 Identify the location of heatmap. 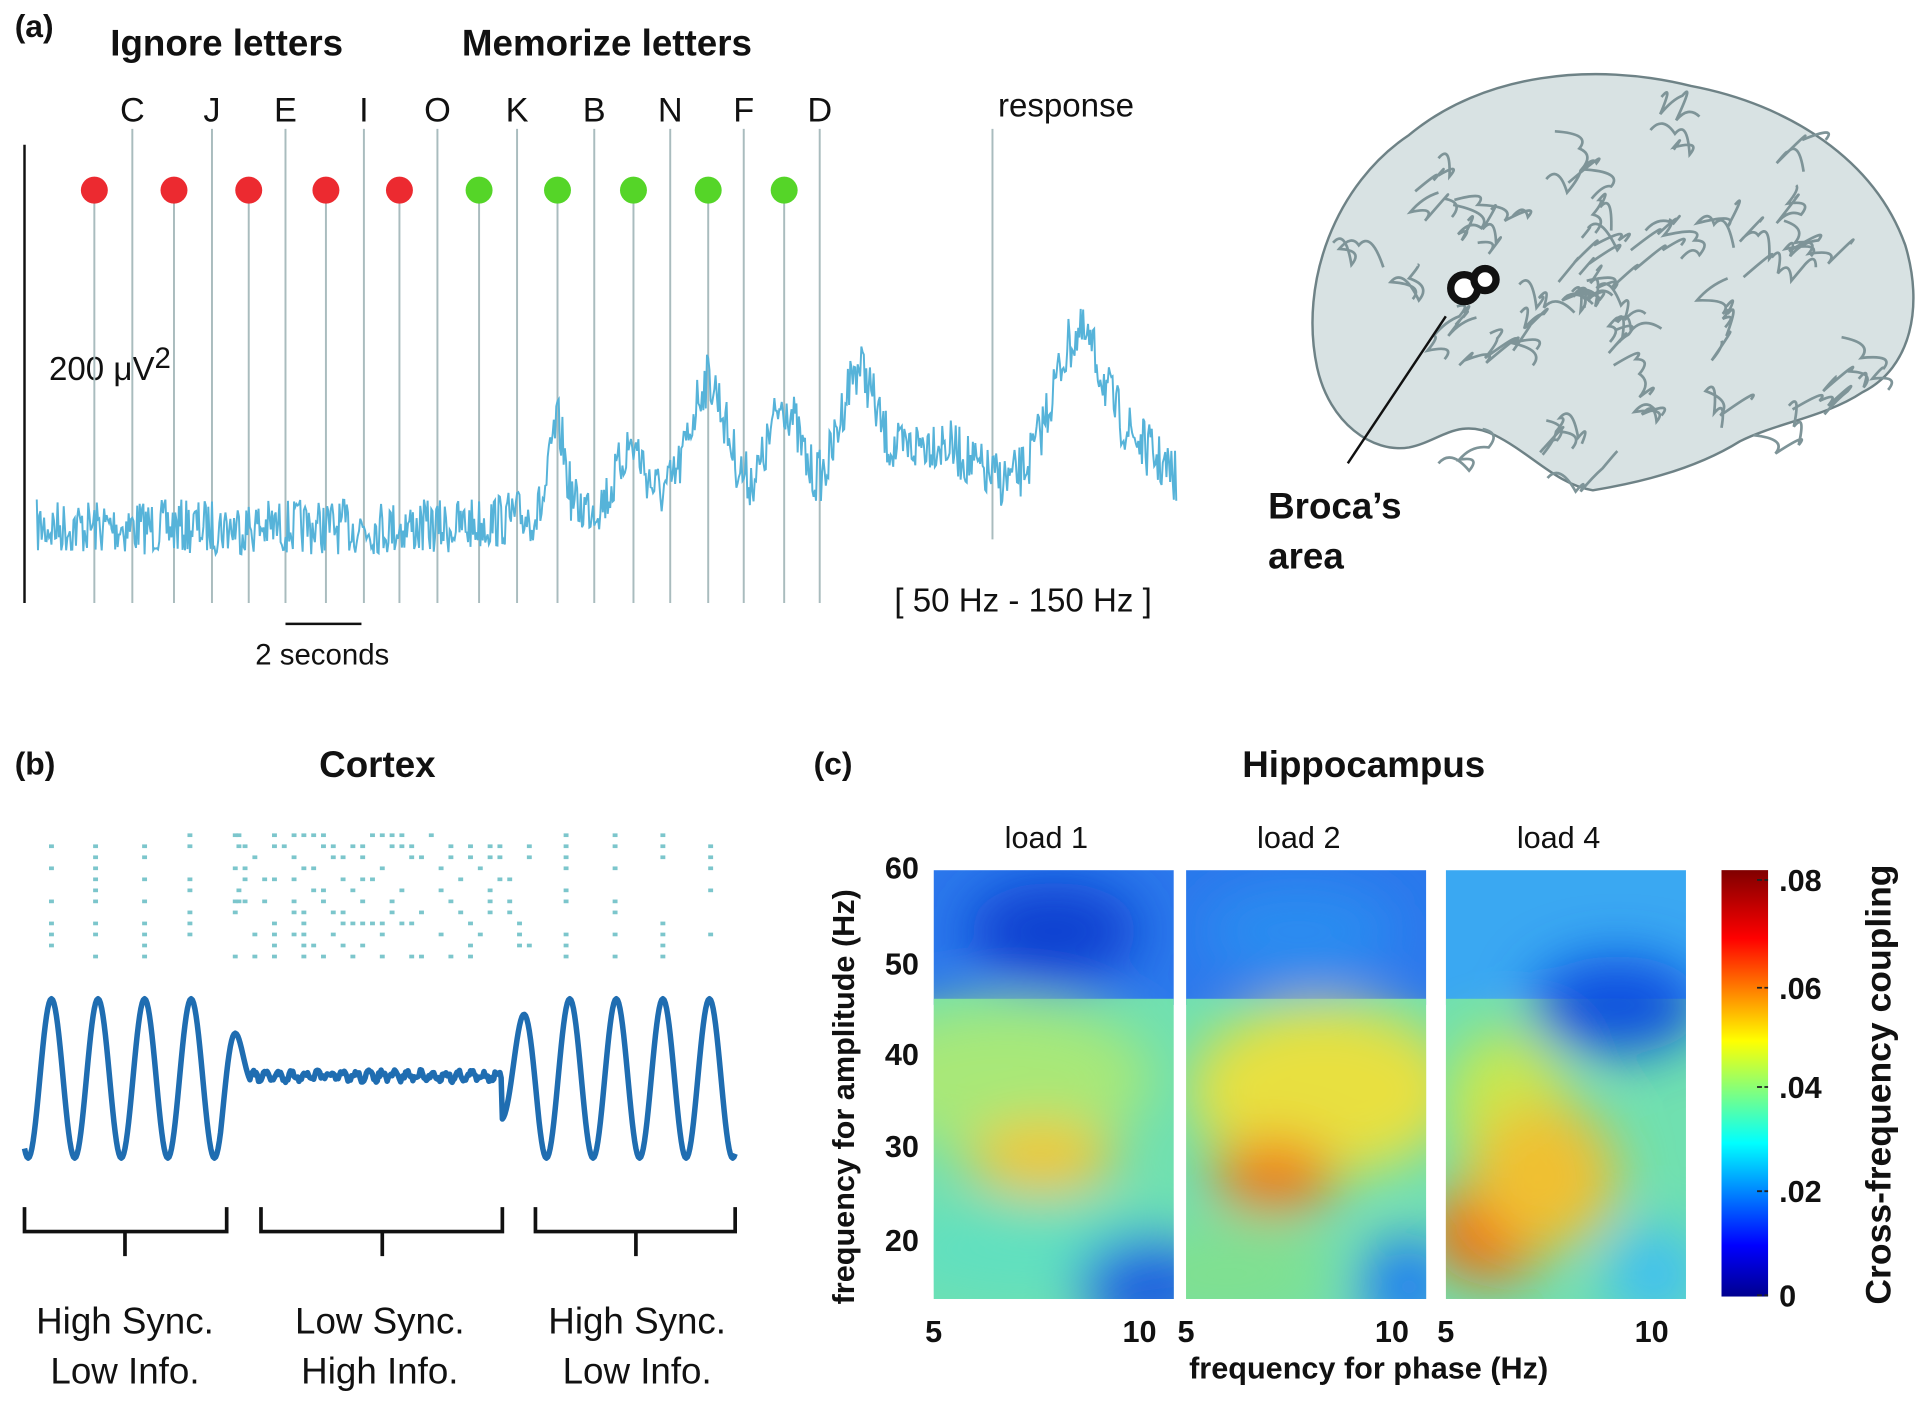
(1306, 1084).